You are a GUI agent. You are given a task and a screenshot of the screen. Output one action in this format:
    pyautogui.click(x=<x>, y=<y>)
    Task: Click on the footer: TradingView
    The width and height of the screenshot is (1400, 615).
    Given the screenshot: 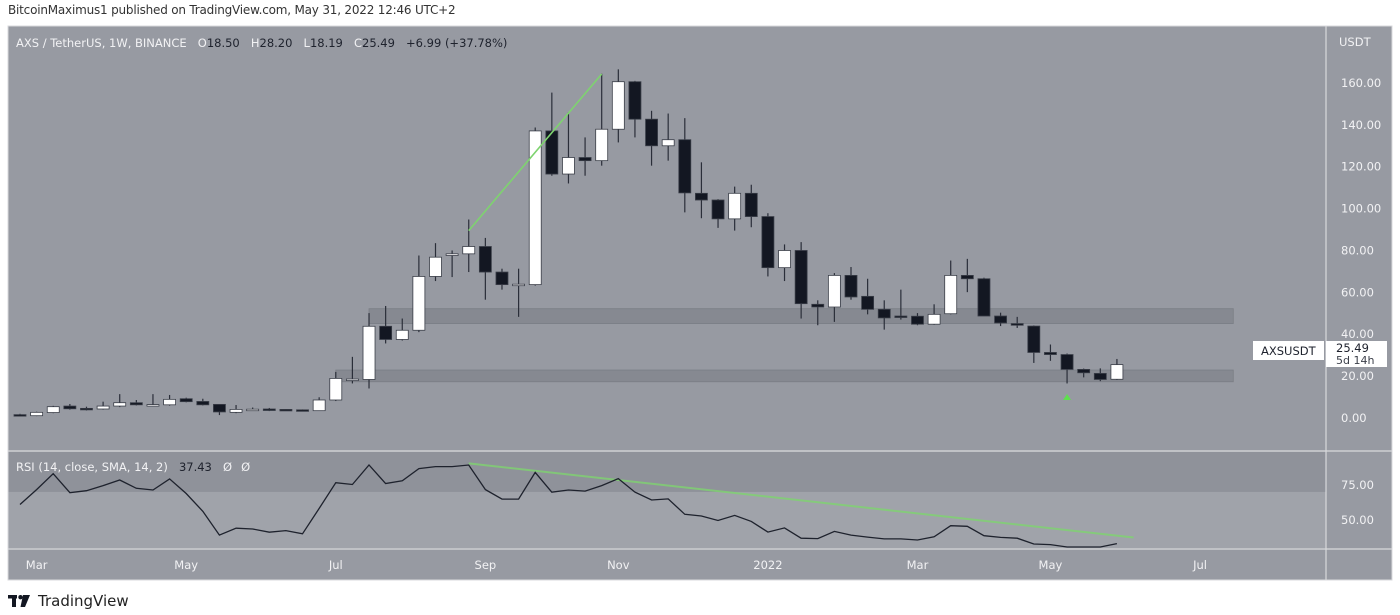 What is the action you would take?
    pyautogui.click(x=68, y=601)
    